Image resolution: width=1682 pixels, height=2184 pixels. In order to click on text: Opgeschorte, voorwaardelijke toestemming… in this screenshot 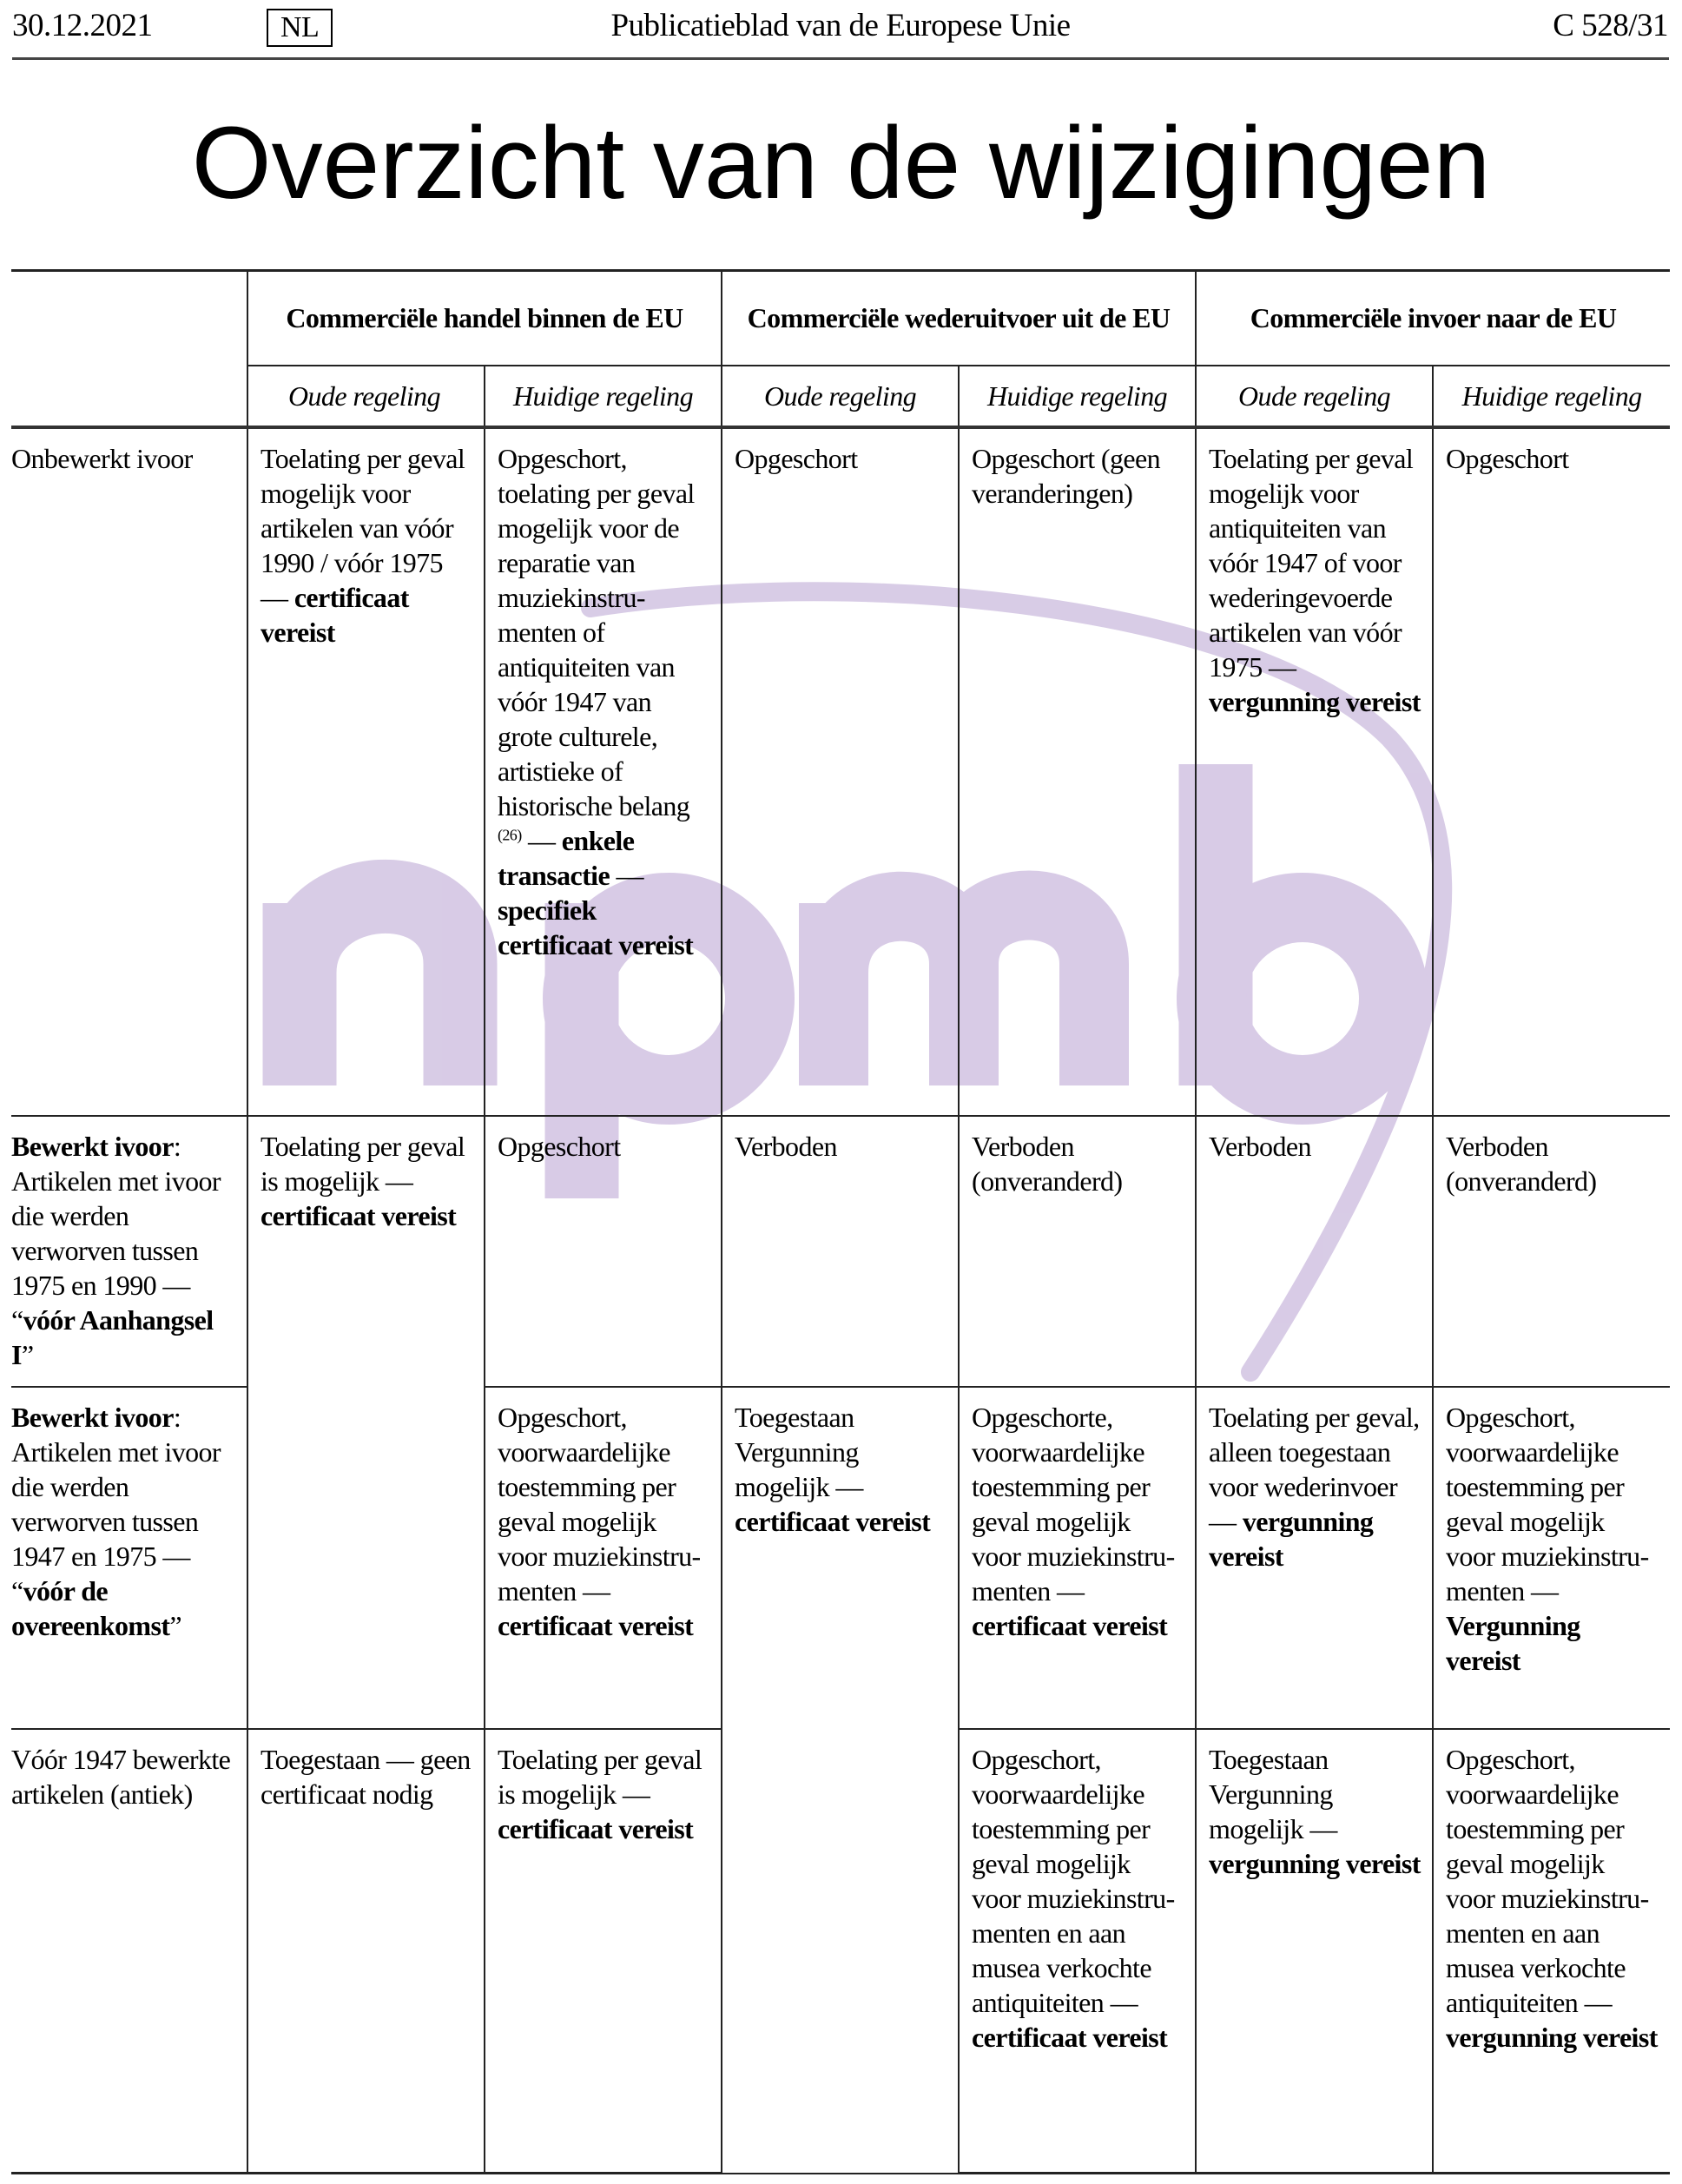, I will do `click(1074, 1504)`.